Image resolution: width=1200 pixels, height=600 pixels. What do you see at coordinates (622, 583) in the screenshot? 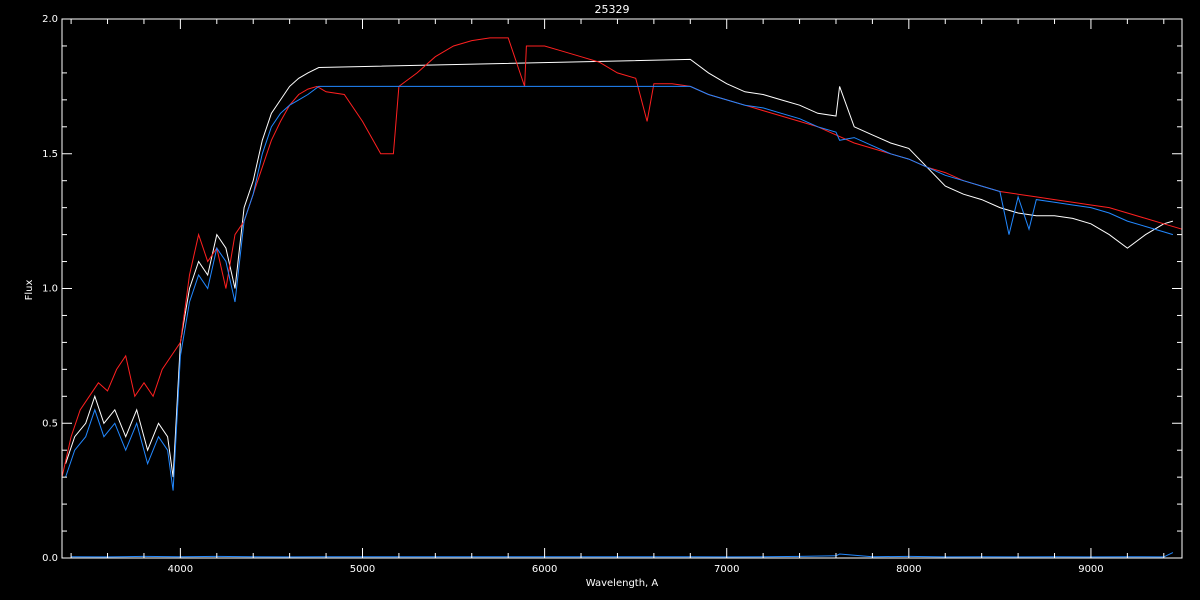
I see `x-axis-label: Wavelength, A` at bounding box center [622, 583].